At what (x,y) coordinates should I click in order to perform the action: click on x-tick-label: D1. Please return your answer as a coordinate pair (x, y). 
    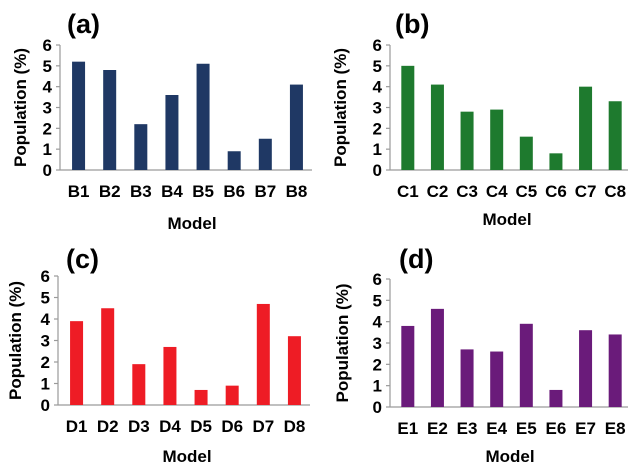
    Looking at the image, I should click on (77, 426).